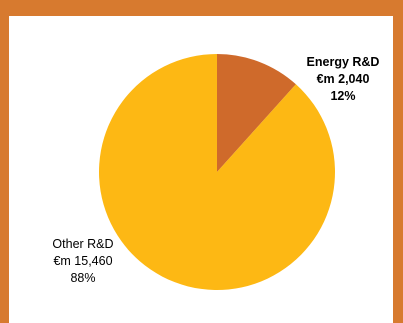 The height and width of the screenshot is (323, 403). I want to click on label-other-rd: Other R&D €m 15,460 88%, so click(82, 261).